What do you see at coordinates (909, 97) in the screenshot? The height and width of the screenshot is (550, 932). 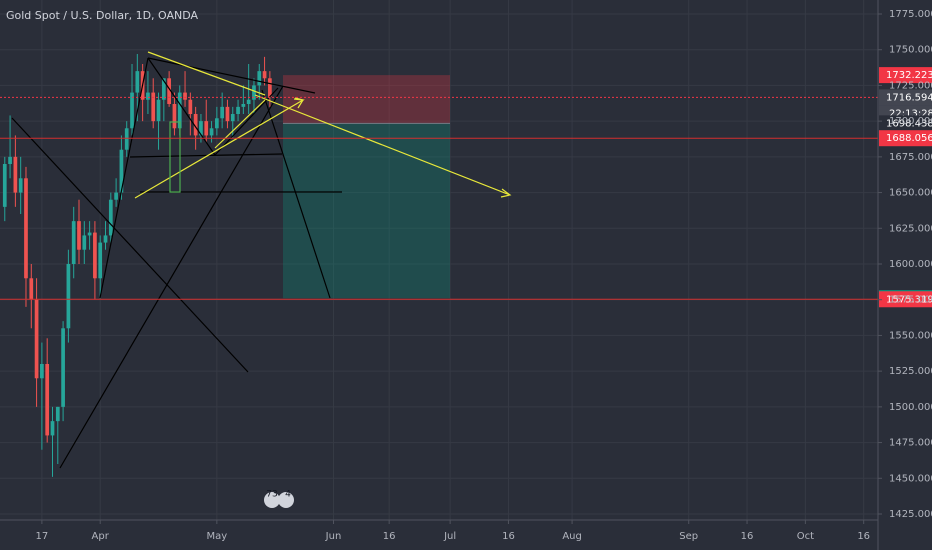 I see `price-label: 1716.594` at bounding box center [909, 97].